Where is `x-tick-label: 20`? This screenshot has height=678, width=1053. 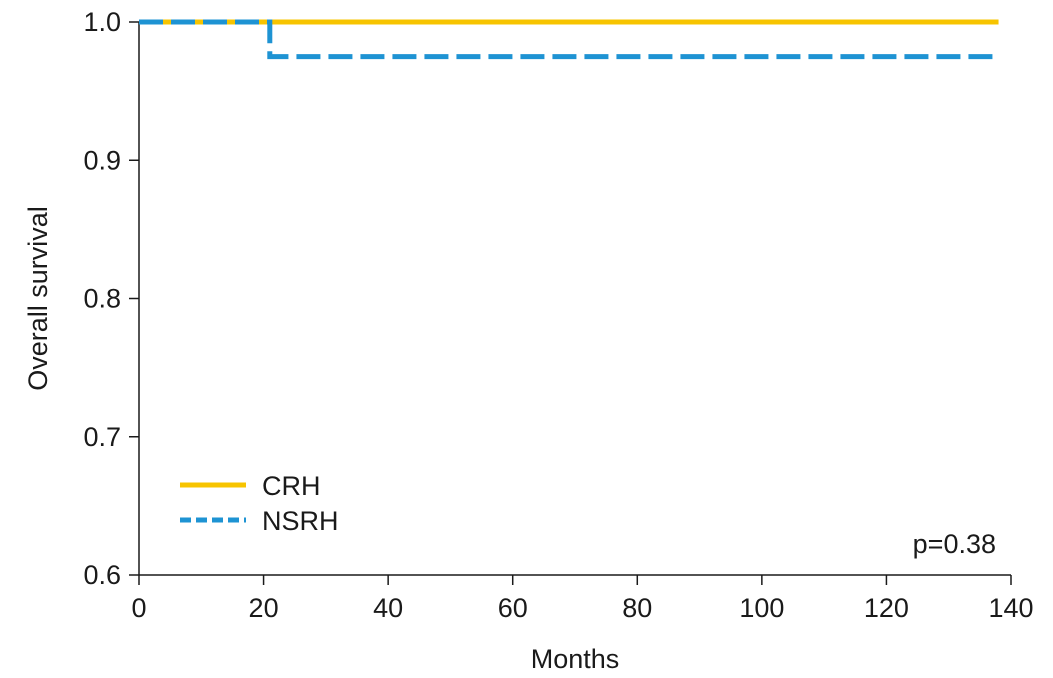
x-tick-label: 20 is located at coordinates (264, 608).